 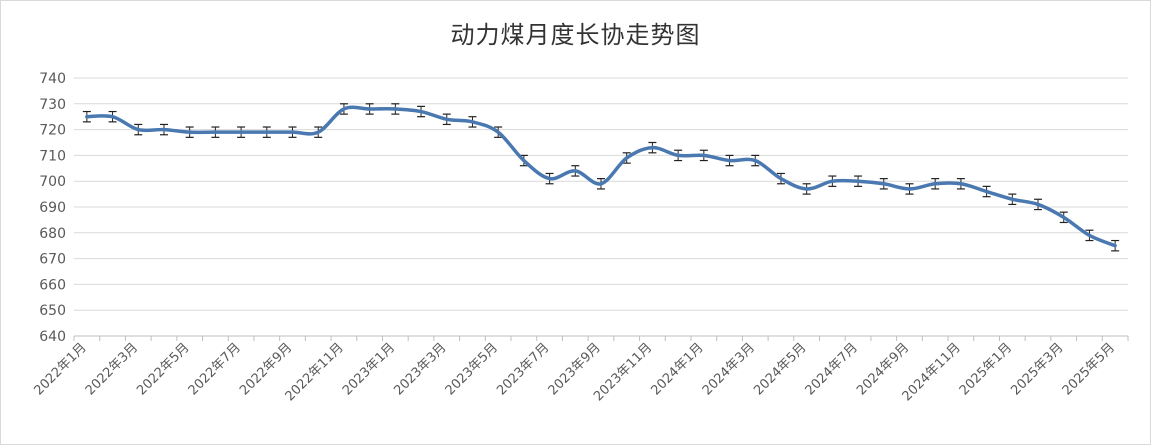 I want to click on x-tick-label: 2024年5月, so click(x=780, y=369).